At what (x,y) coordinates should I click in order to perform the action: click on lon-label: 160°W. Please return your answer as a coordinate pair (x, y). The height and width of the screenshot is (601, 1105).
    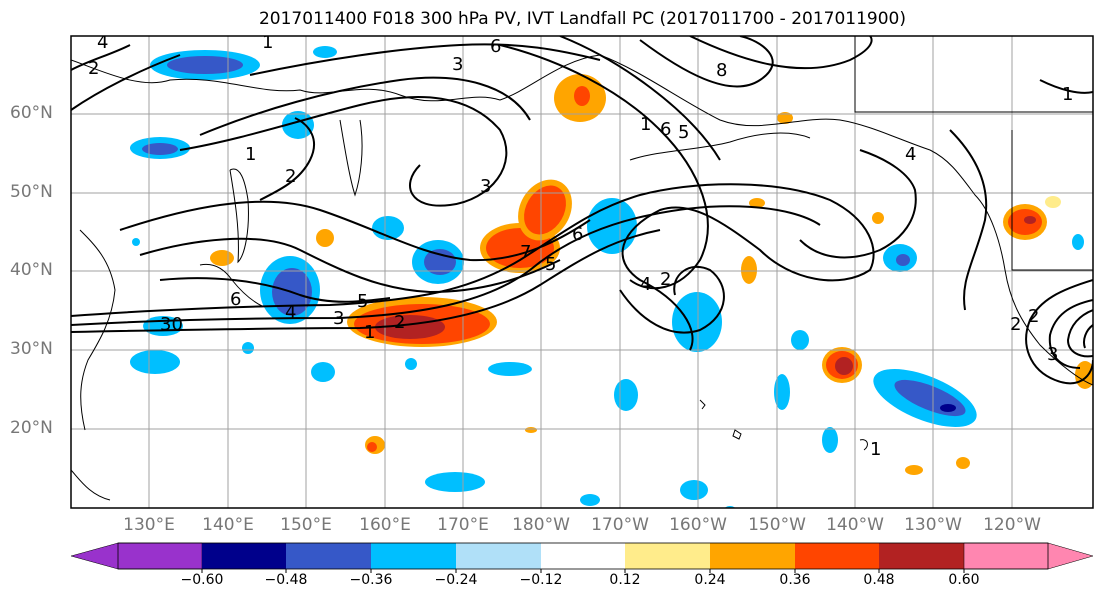
    Looking at the image, I should click on (698, 525).